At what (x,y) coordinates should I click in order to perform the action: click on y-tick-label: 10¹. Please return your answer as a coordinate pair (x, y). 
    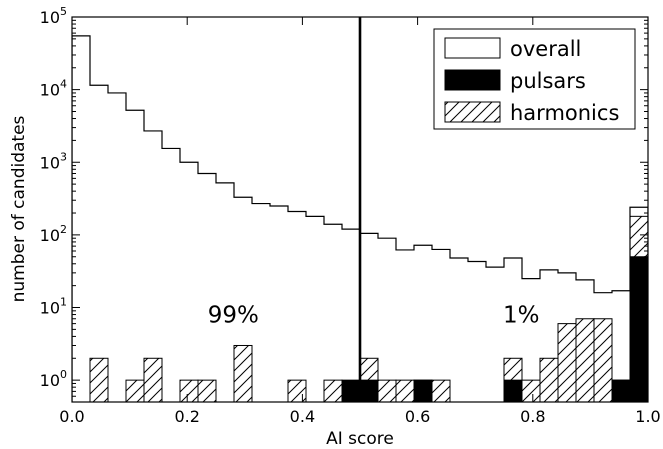
    Looking at the image, I should click on (53, 307).